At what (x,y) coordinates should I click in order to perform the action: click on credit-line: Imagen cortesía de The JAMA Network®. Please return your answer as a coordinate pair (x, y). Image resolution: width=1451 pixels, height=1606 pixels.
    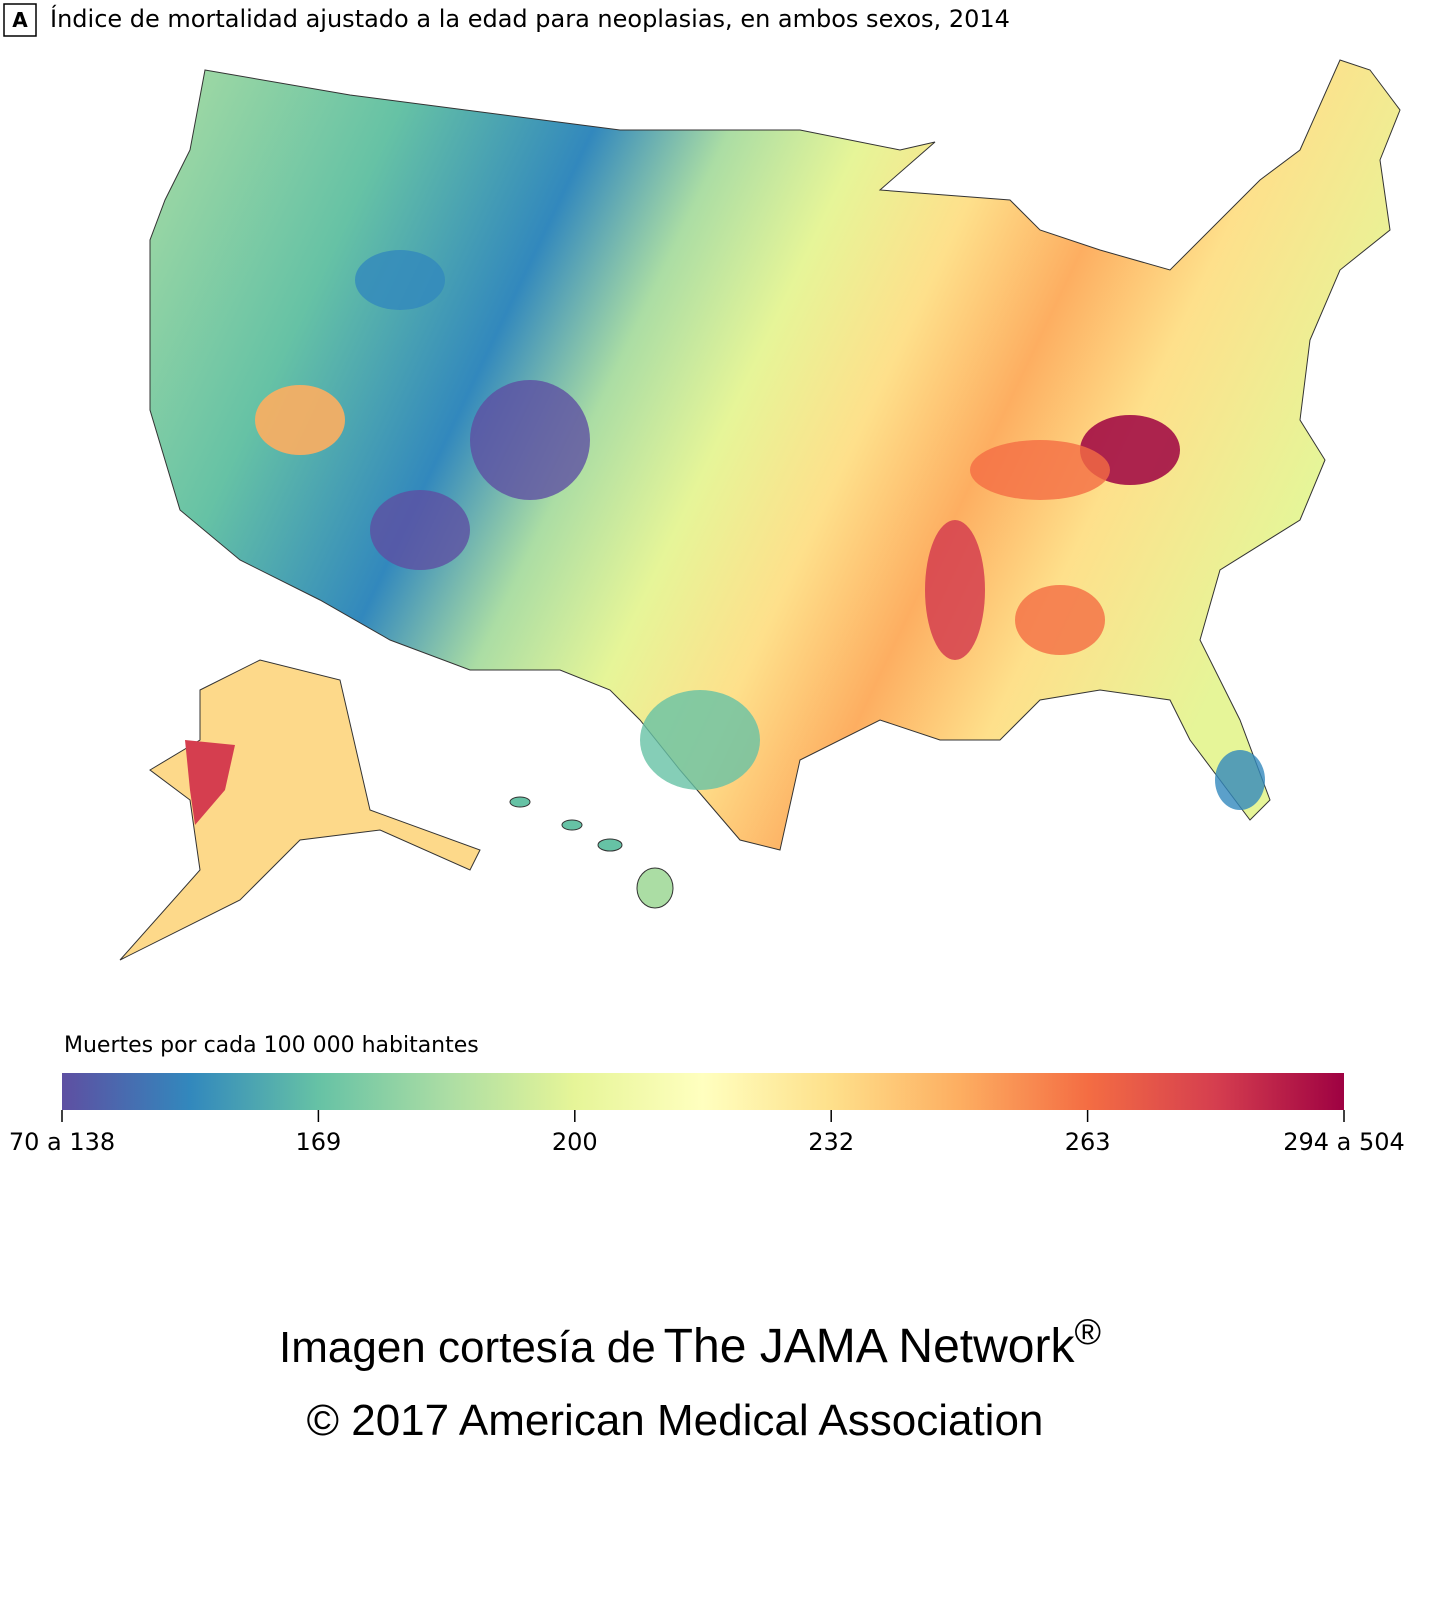
    Looking at the image, I should click on (690, 1342).